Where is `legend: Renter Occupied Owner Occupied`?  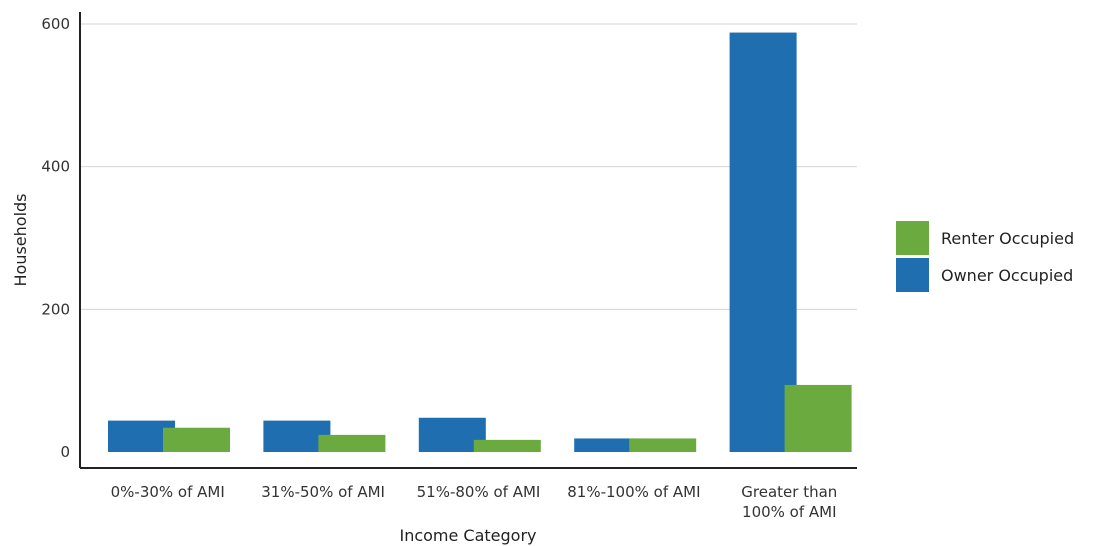 legend: Renter Occupied Owner Occupied is located at coordinates (985, 256).